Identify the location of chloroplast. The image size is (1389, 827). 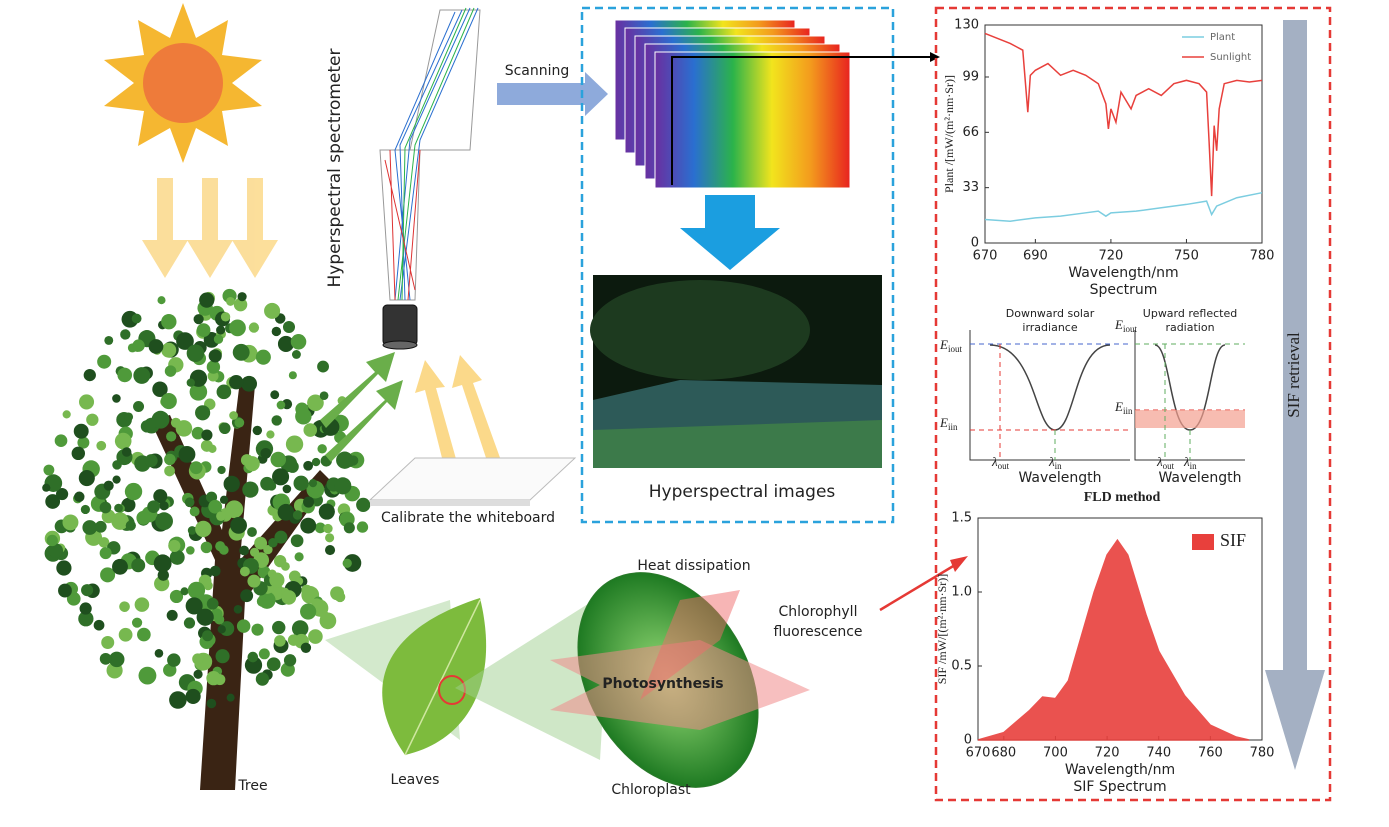
(759, 672).